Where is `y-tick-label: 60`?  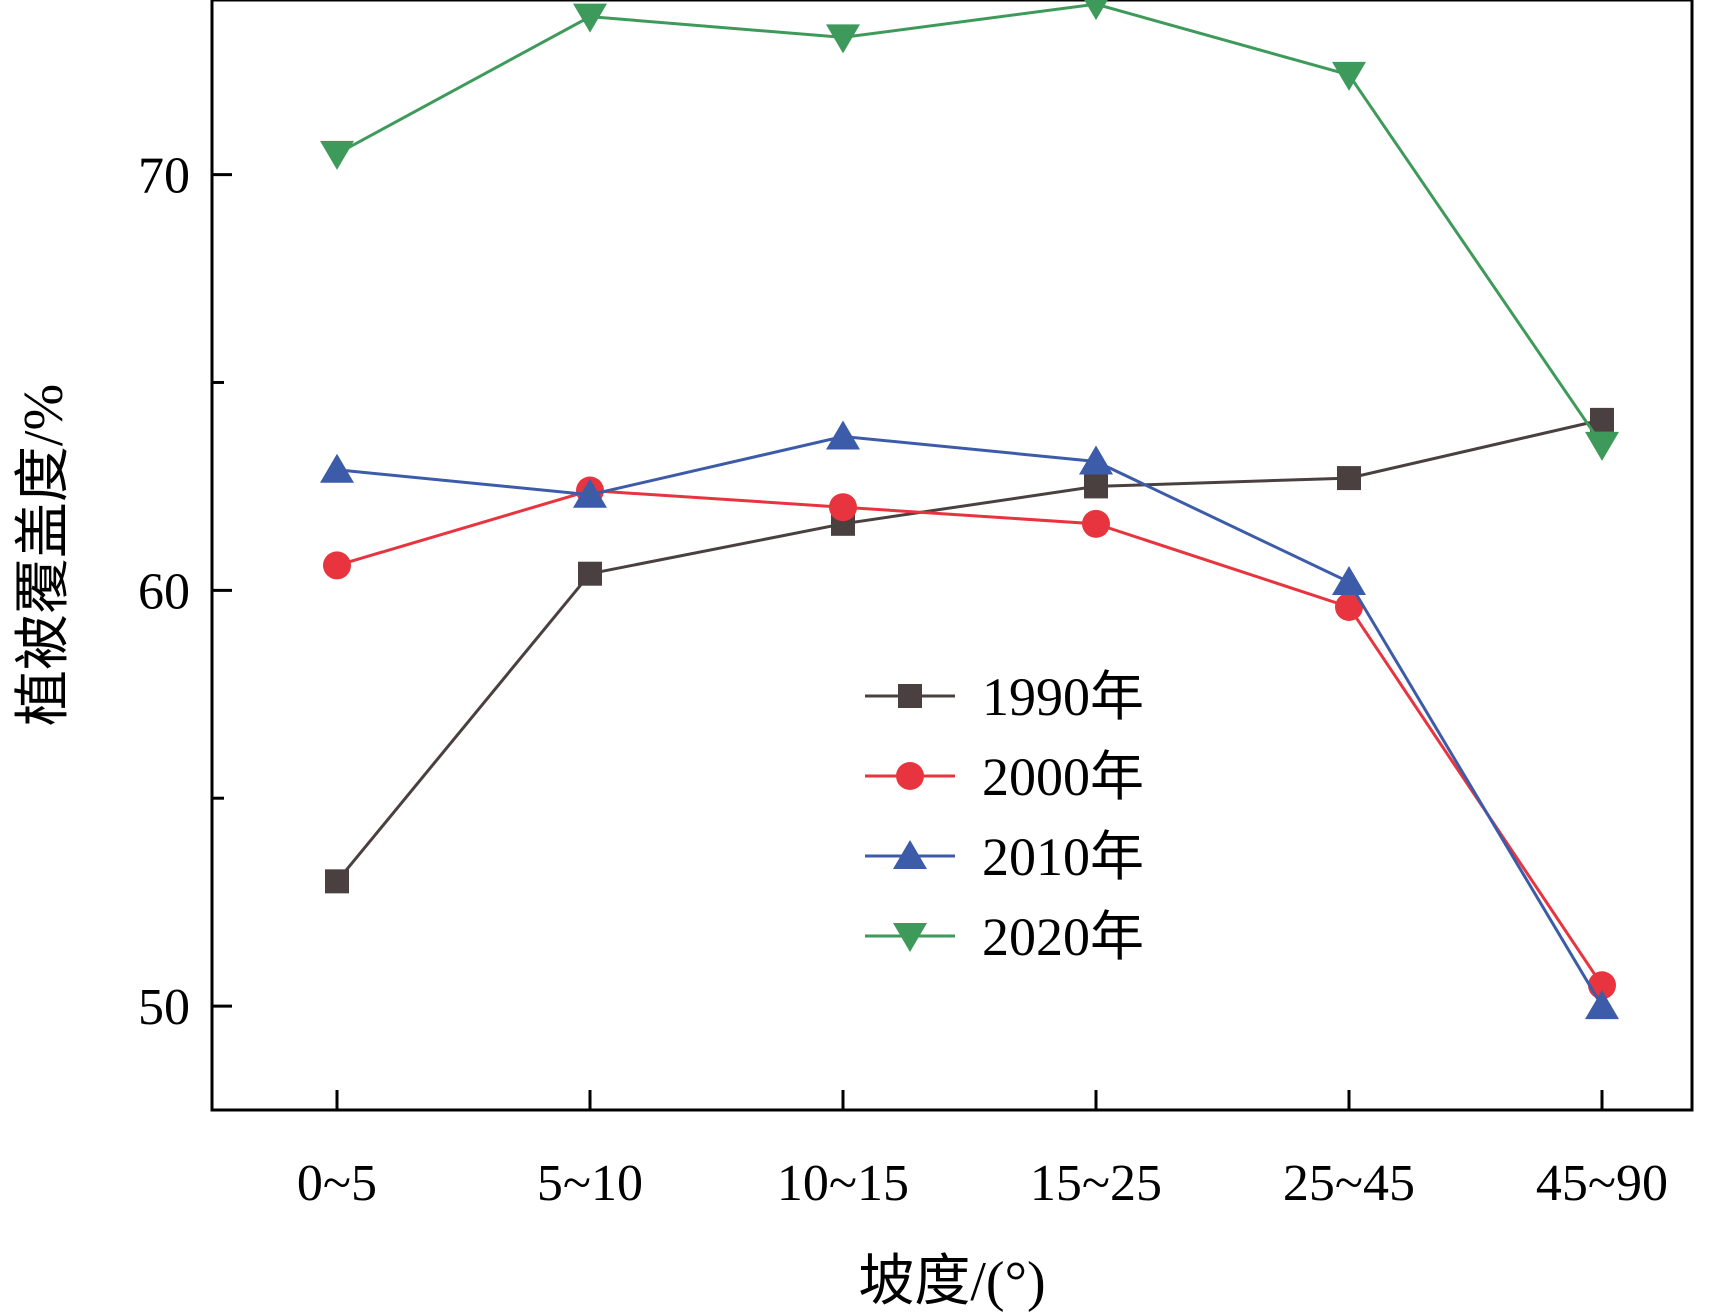
y-tick-label: 60 is located at coordinates (164, 591).